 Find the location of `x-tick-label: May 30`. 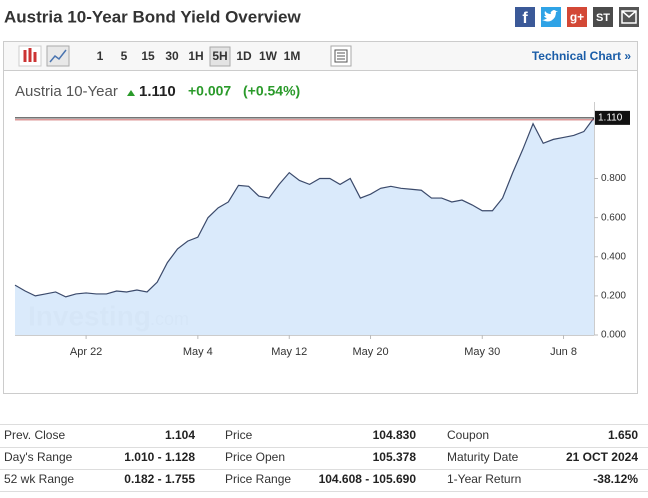

x-tick-label: May 30 is located at coordinates (482, 352).